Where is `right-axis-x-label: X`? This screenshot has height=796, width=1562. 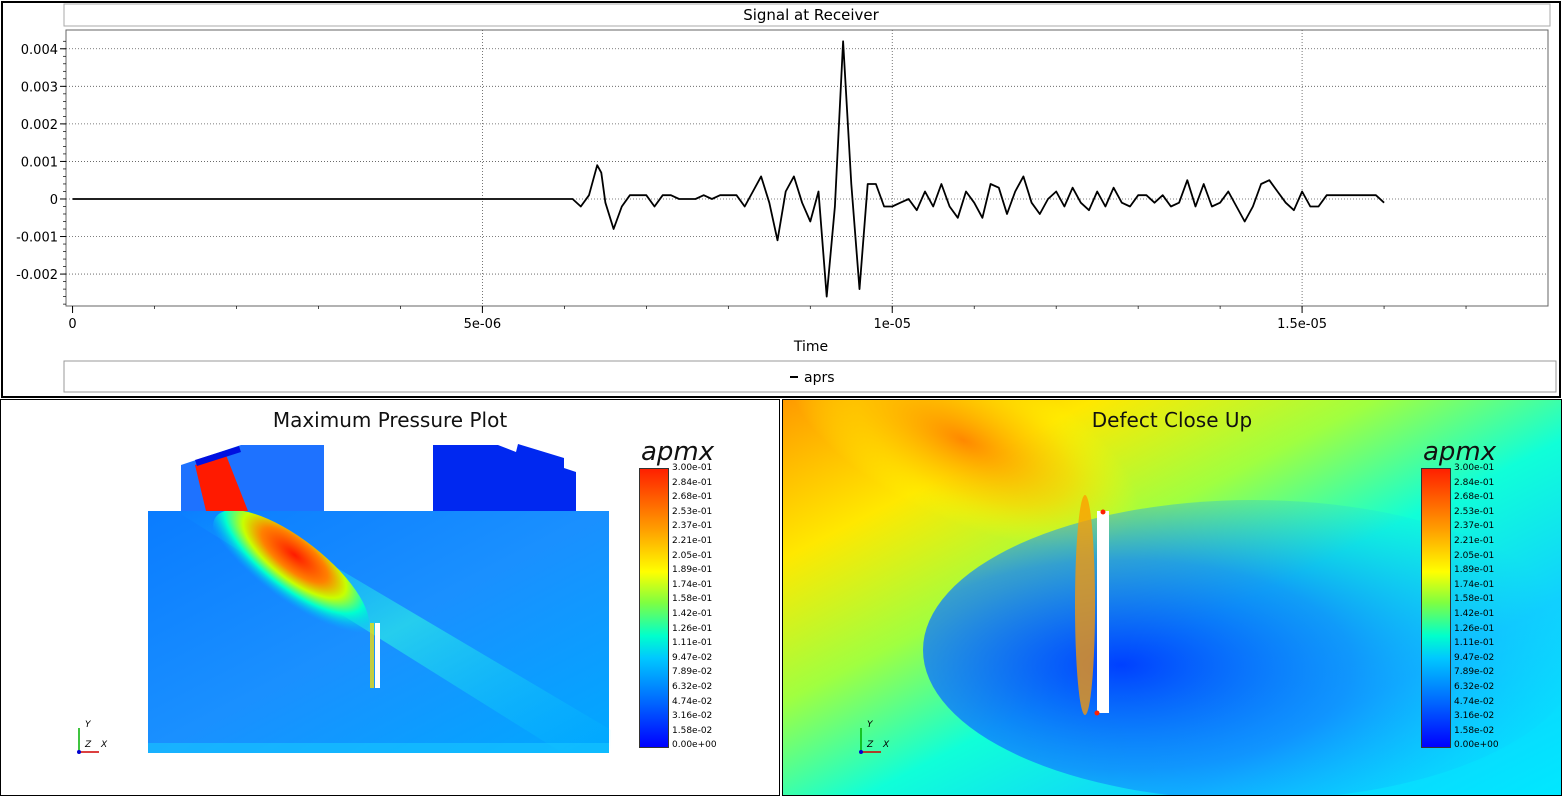
right-axis-x-label: X is located at coordinates (886, 745).